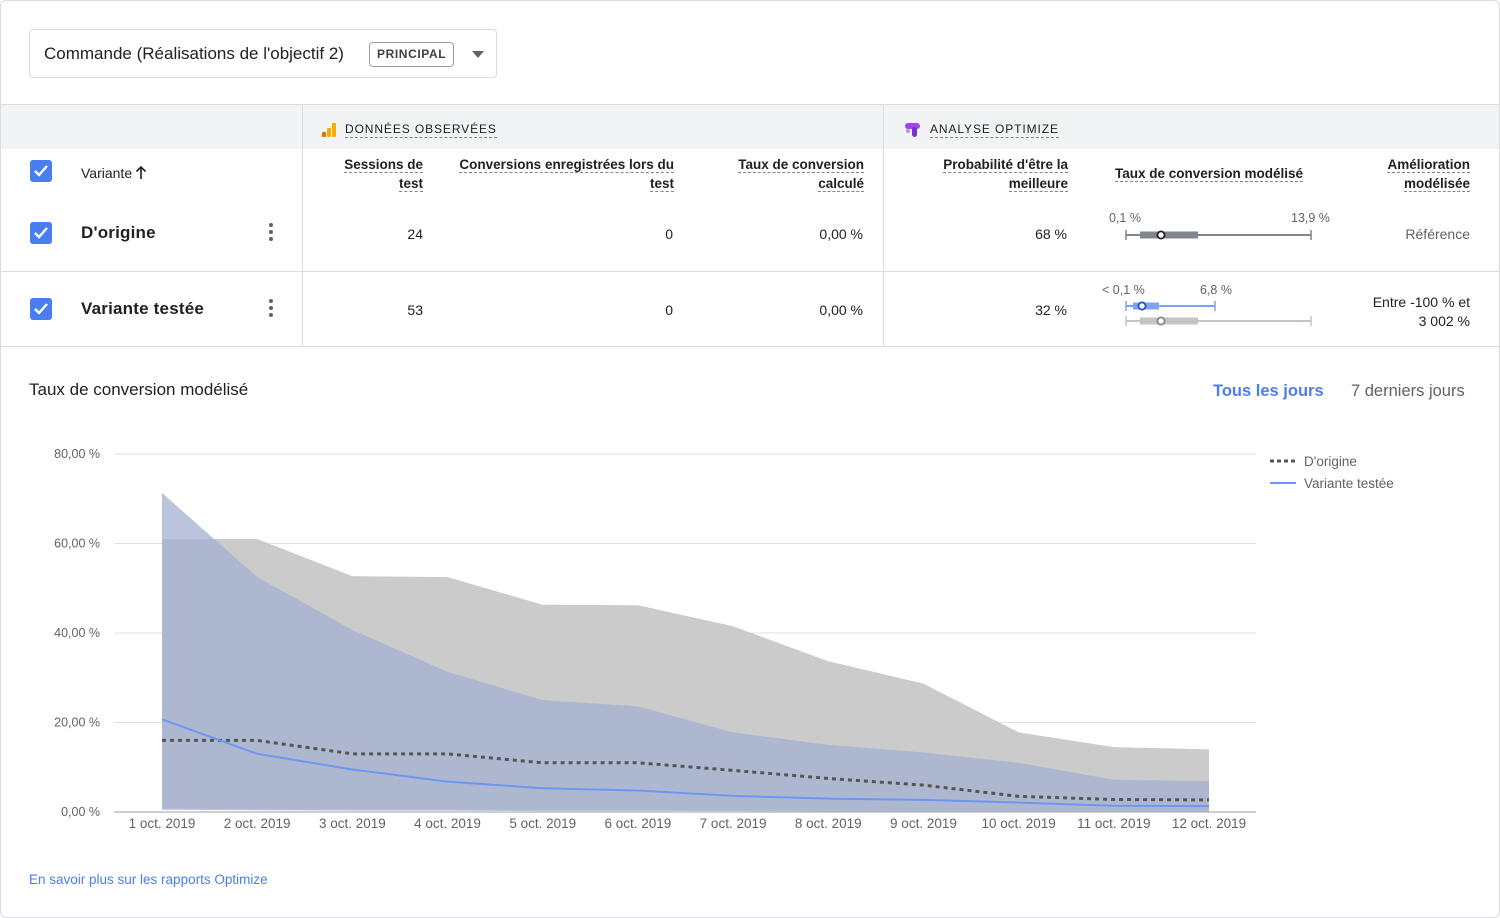  I want to click on y-tick-label: 0,00 %, so click(80, 812).